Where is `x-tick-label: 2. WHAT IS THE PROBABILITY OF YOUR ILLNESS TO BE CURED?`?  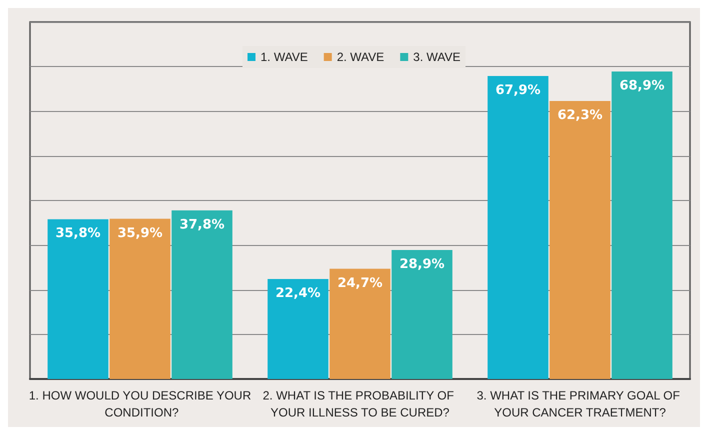
x-tick-label: 2. WHAT IS THE PROBABILITY OF YOUR ILLNESS TO BE CURED? is located at coordinates (360, 404).